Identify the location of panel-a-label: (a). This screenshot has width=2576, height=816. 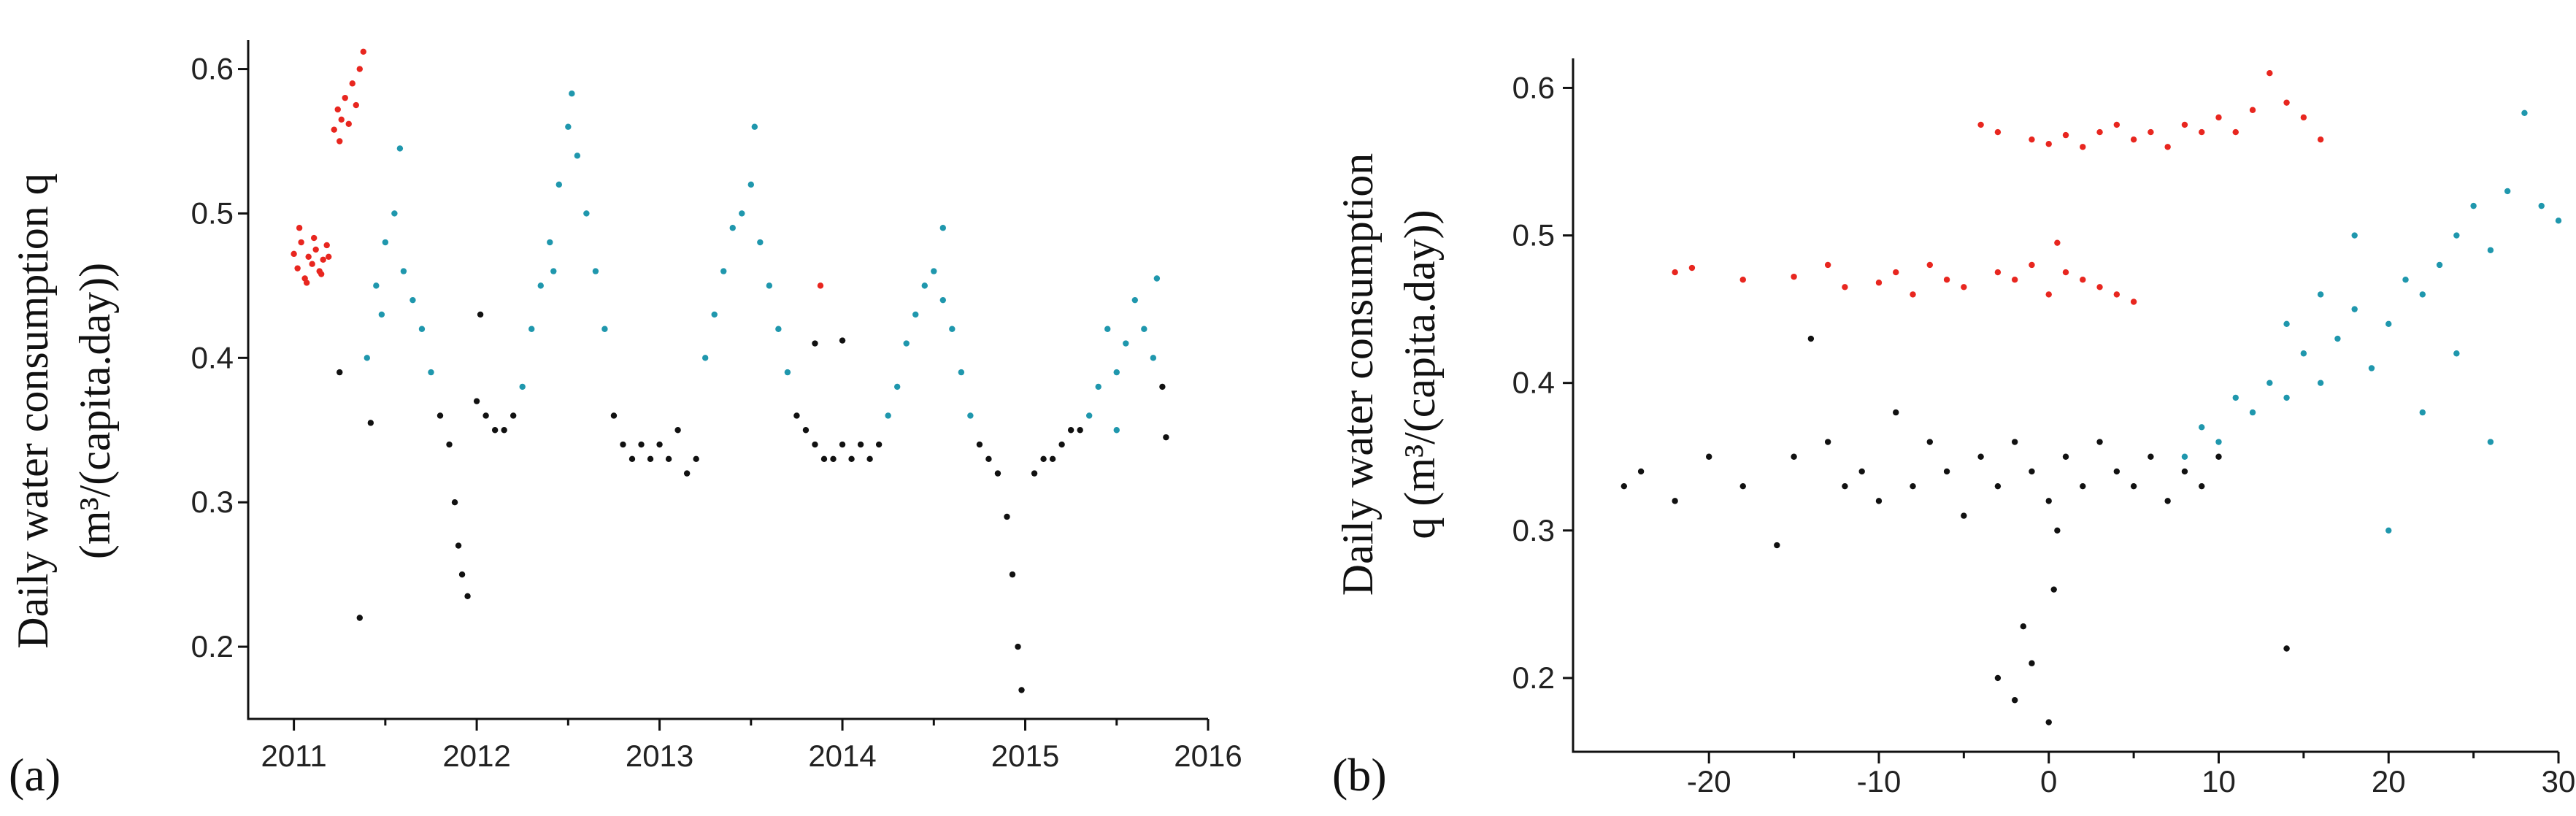
(35, 775).